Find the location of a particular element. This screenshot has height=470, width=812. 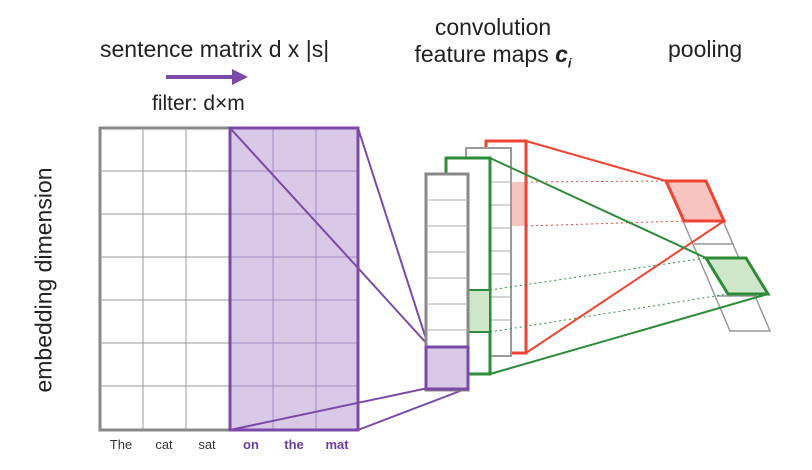

feature-maps-label: feature maps is located at coordinates (481, 54).